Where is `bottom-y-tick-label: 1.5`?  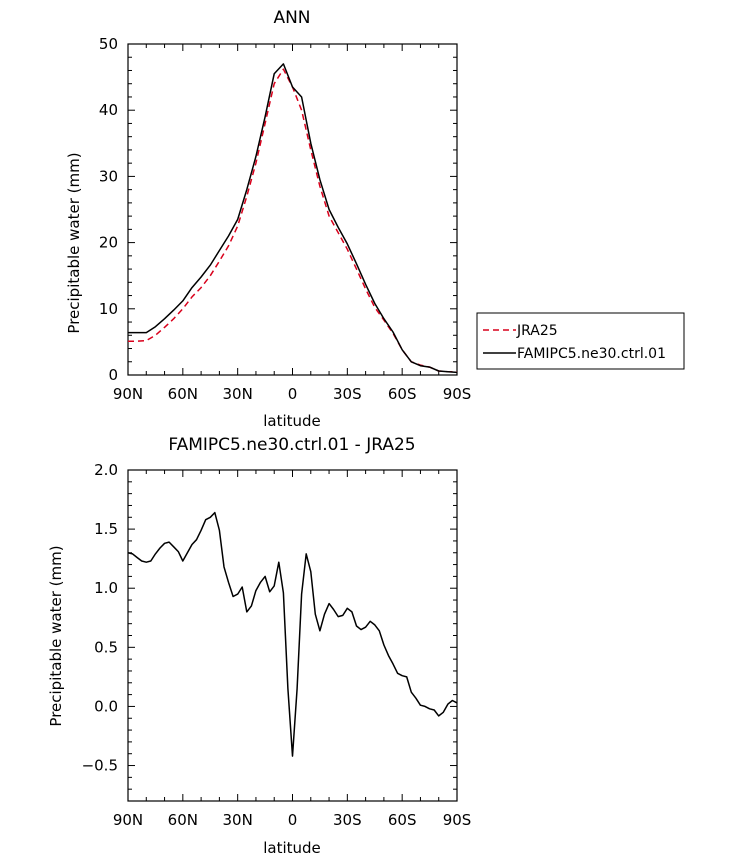
bottom-y-tick-label: 1.5 is located at coordinates (106, 529).